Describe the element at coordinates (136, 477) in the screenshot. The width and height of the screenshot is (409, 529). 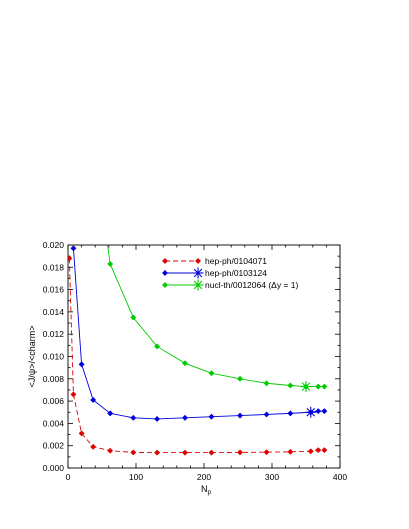
I see `x-tick-label: 100` at that location.